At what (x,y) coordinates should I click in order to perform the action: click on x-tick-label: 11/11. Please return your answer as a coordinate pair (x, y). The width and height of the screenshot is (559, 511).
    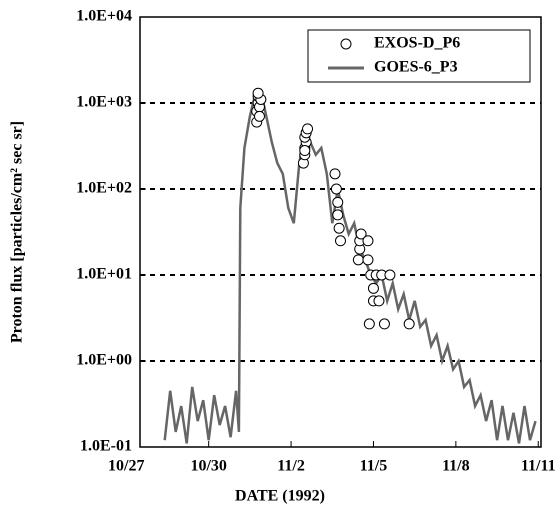
    Looking at the image, I should click on (538, 466).